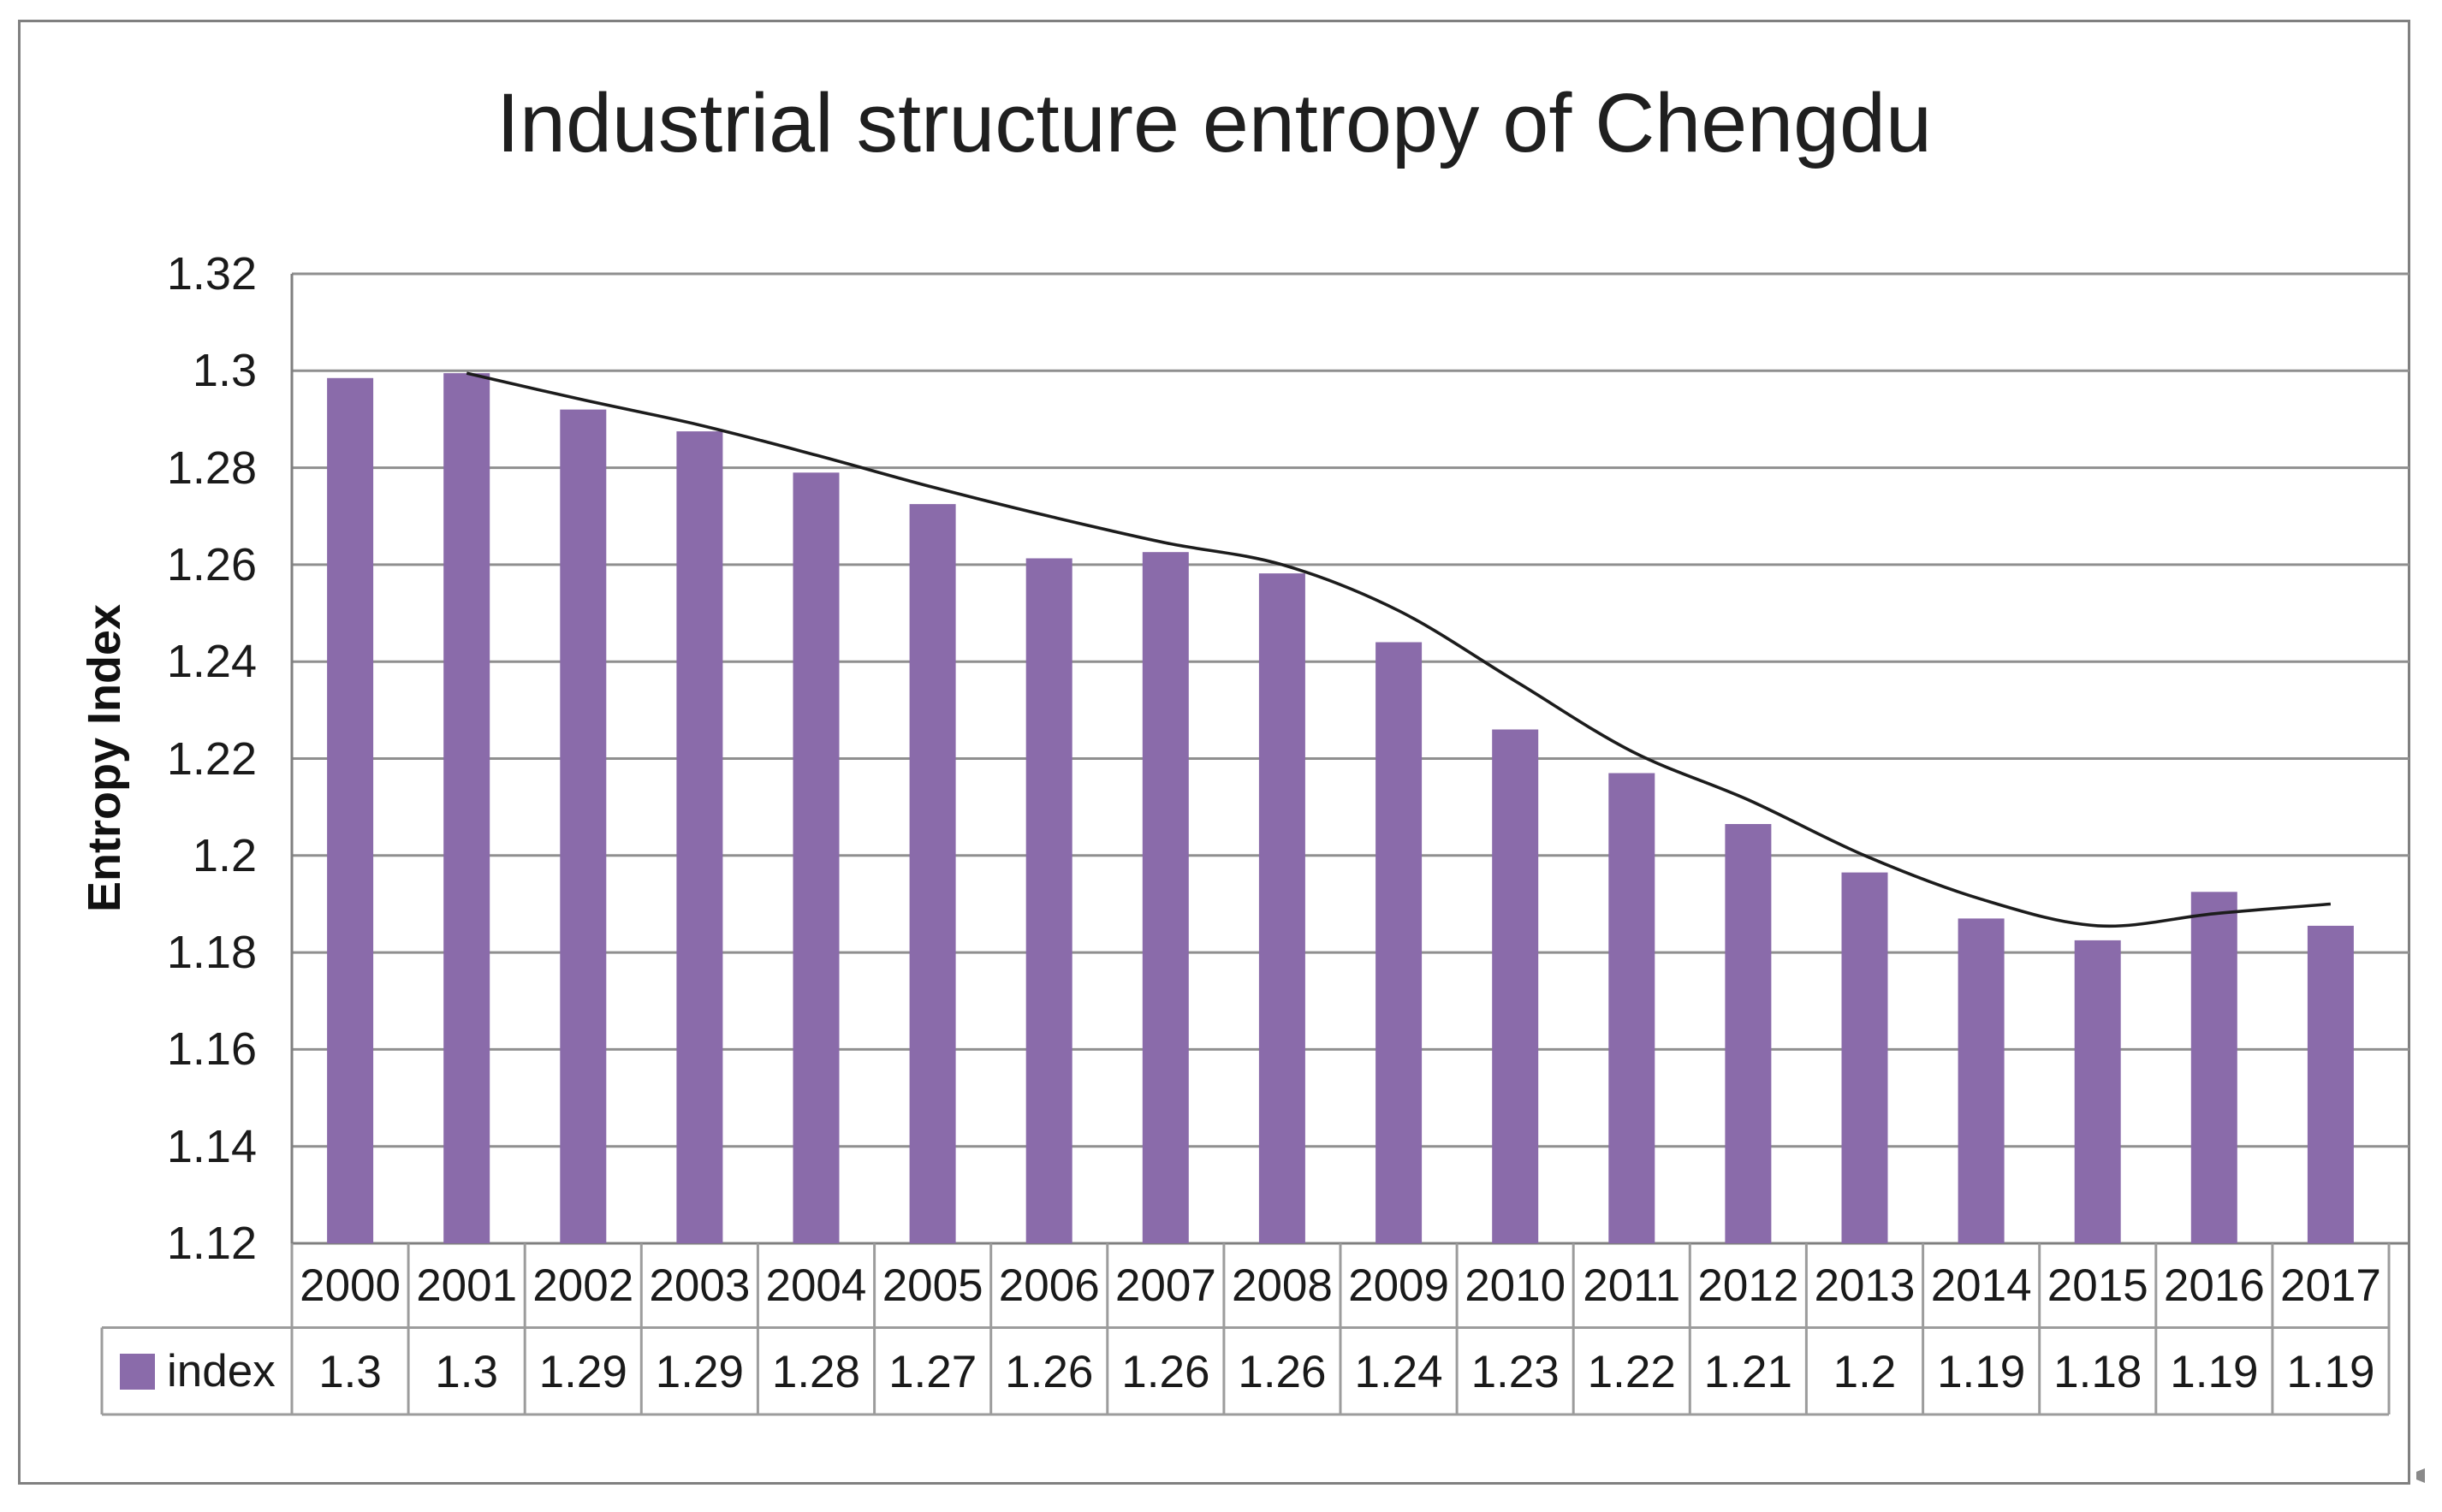  I want to click on bar-2010, so click(1515, 986).